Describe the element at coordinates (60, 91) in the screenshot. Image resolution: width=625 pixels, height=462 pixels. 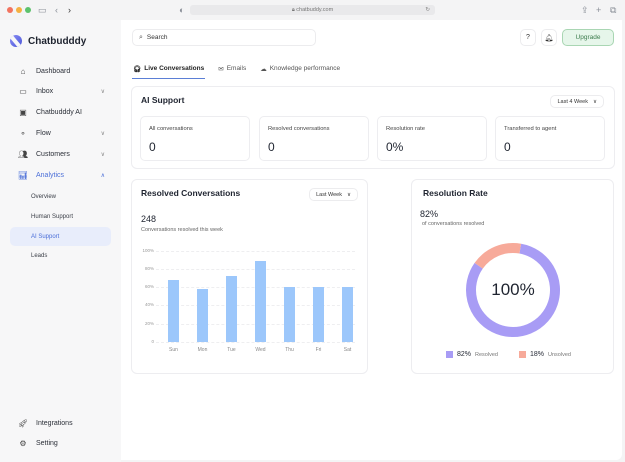
I see `sidebar-item-inbox: ▭ Inbox ∨` at that location.